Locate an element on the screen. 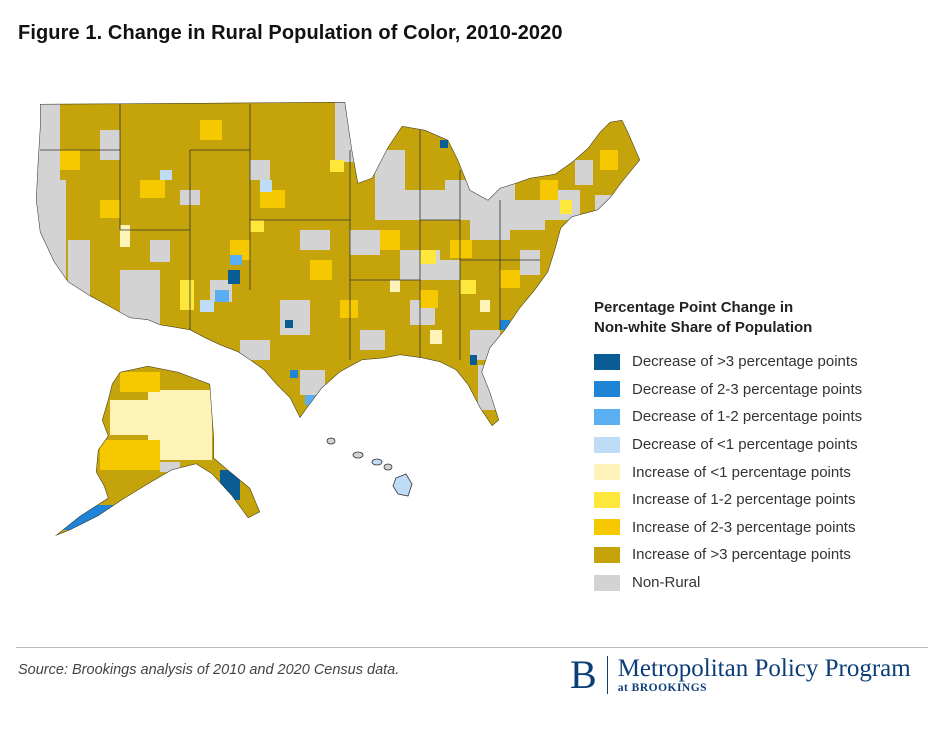 This screenshot has height=750, width=945. legend-item: Decrease of <1 percentage points is located at coordinates (759, 445).